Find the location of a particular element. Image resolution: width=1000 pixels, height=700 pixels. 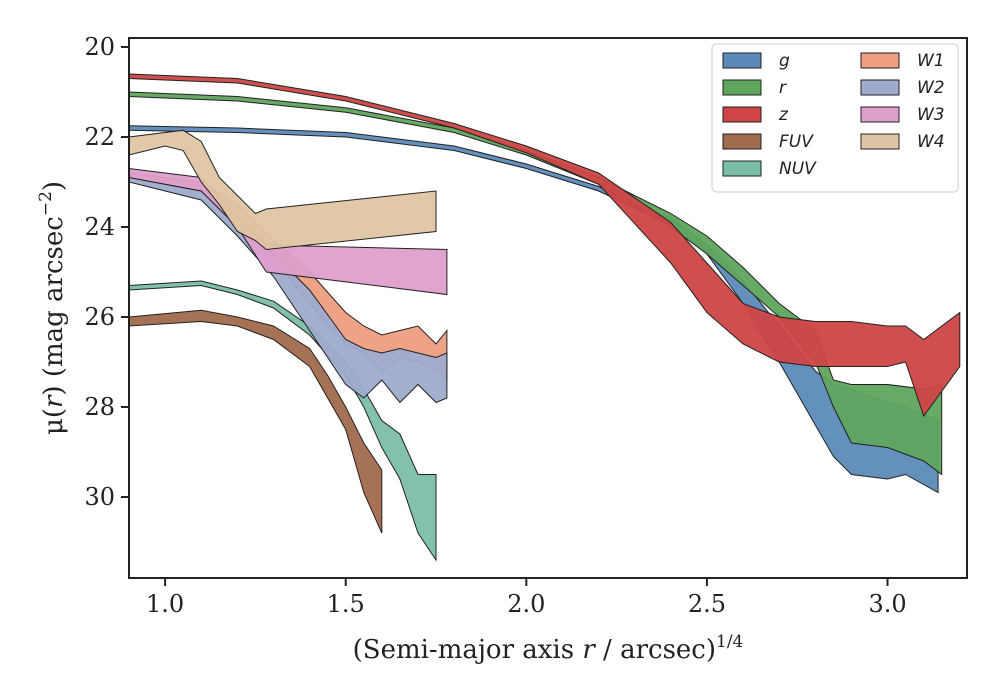

legend-label-z: z is located at coordinates (783, 115).